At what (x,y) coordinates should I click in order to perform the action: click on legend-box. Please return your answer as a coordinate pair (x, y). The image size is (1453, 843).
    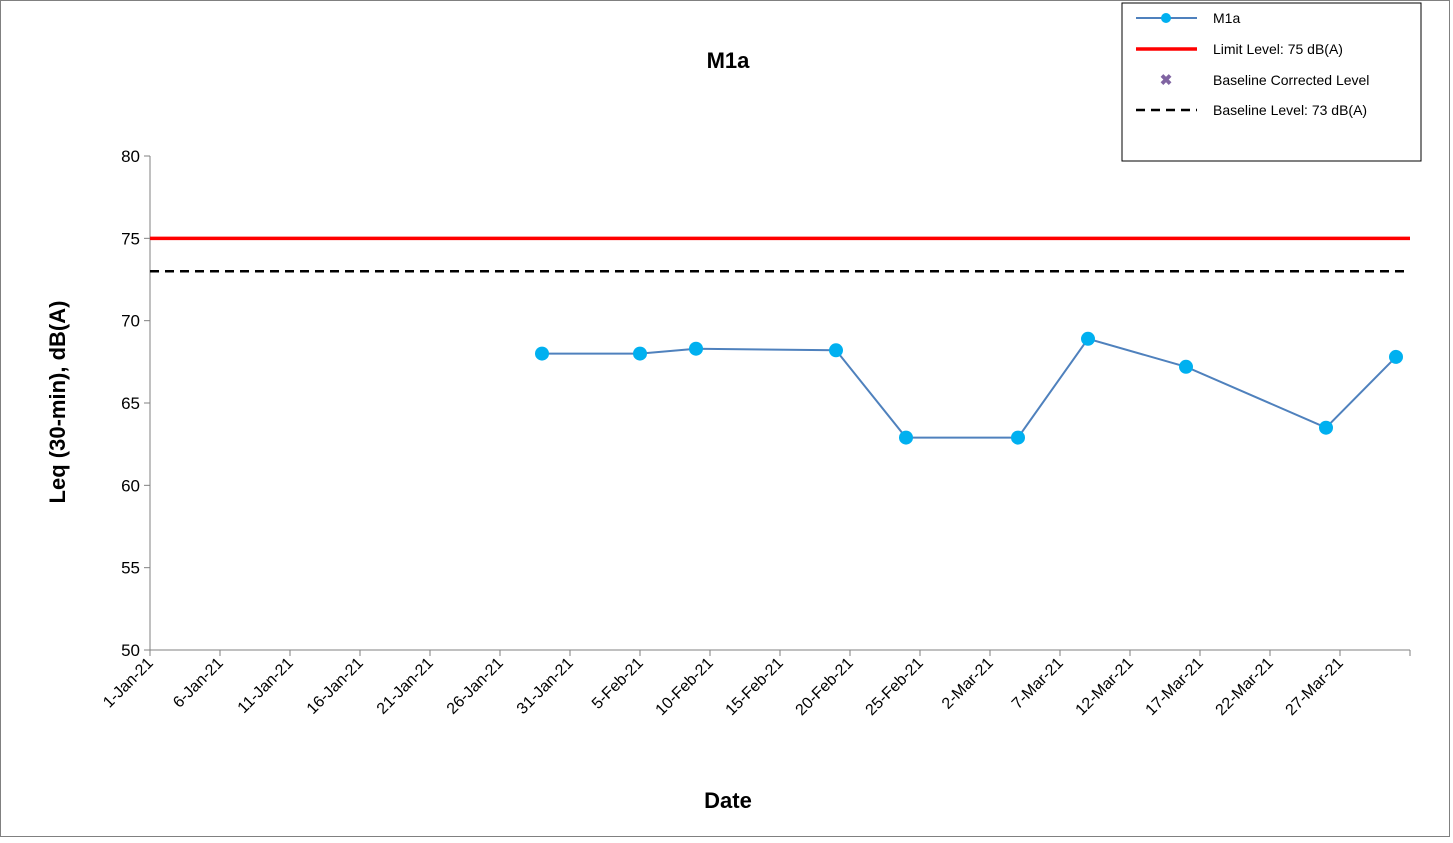
    Looking at the image, I should click on (1271, 82).